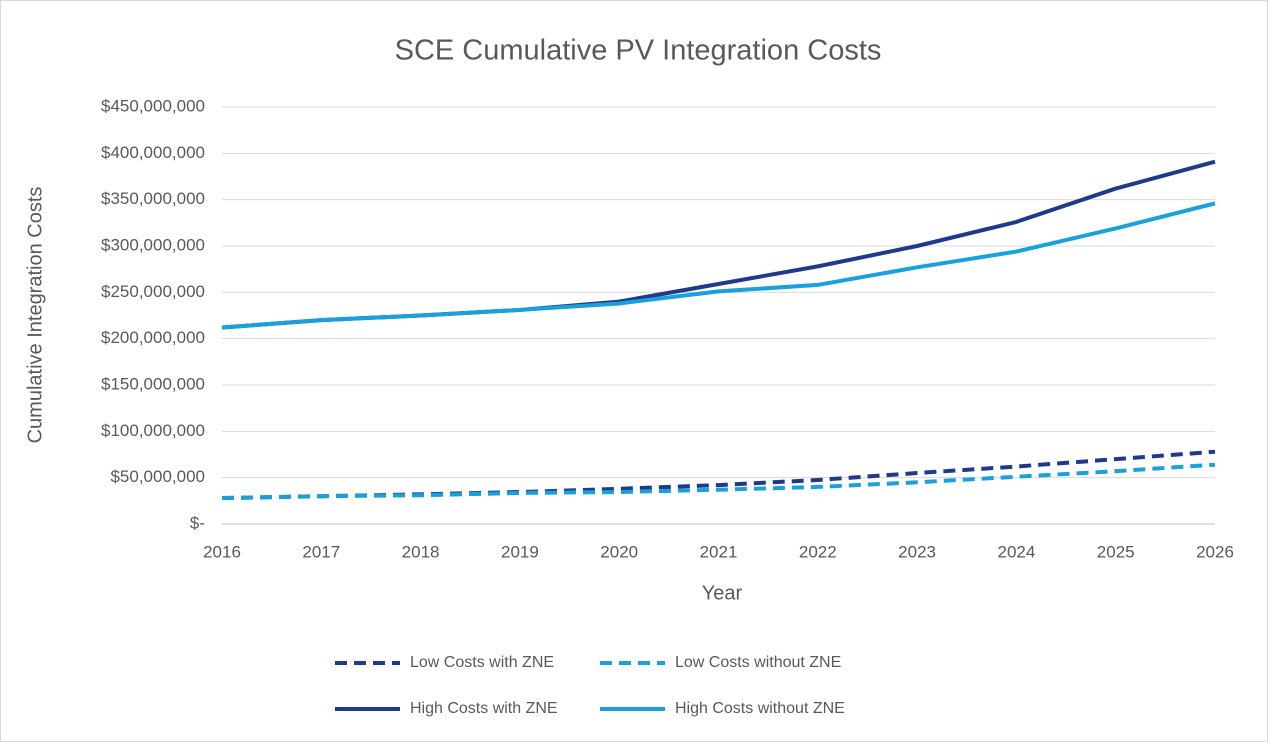 Image resolution: width=1268 pixels, height=742 pixels. Describe the element at coordinates (421, 551) in the screenshot. I see `x-tick-label: 2018` at that location.